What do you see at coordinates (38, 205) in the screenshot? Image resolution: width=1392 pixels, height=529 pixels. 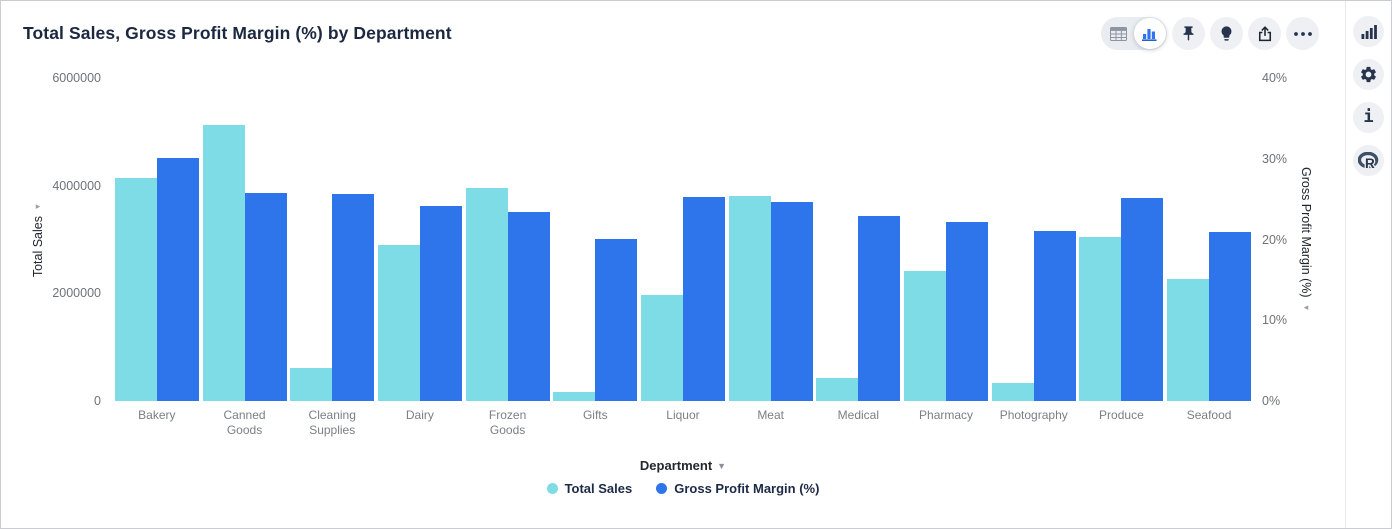 I see `axis-sort-arrow-icon: ▸` at bounding box center [38, 205].